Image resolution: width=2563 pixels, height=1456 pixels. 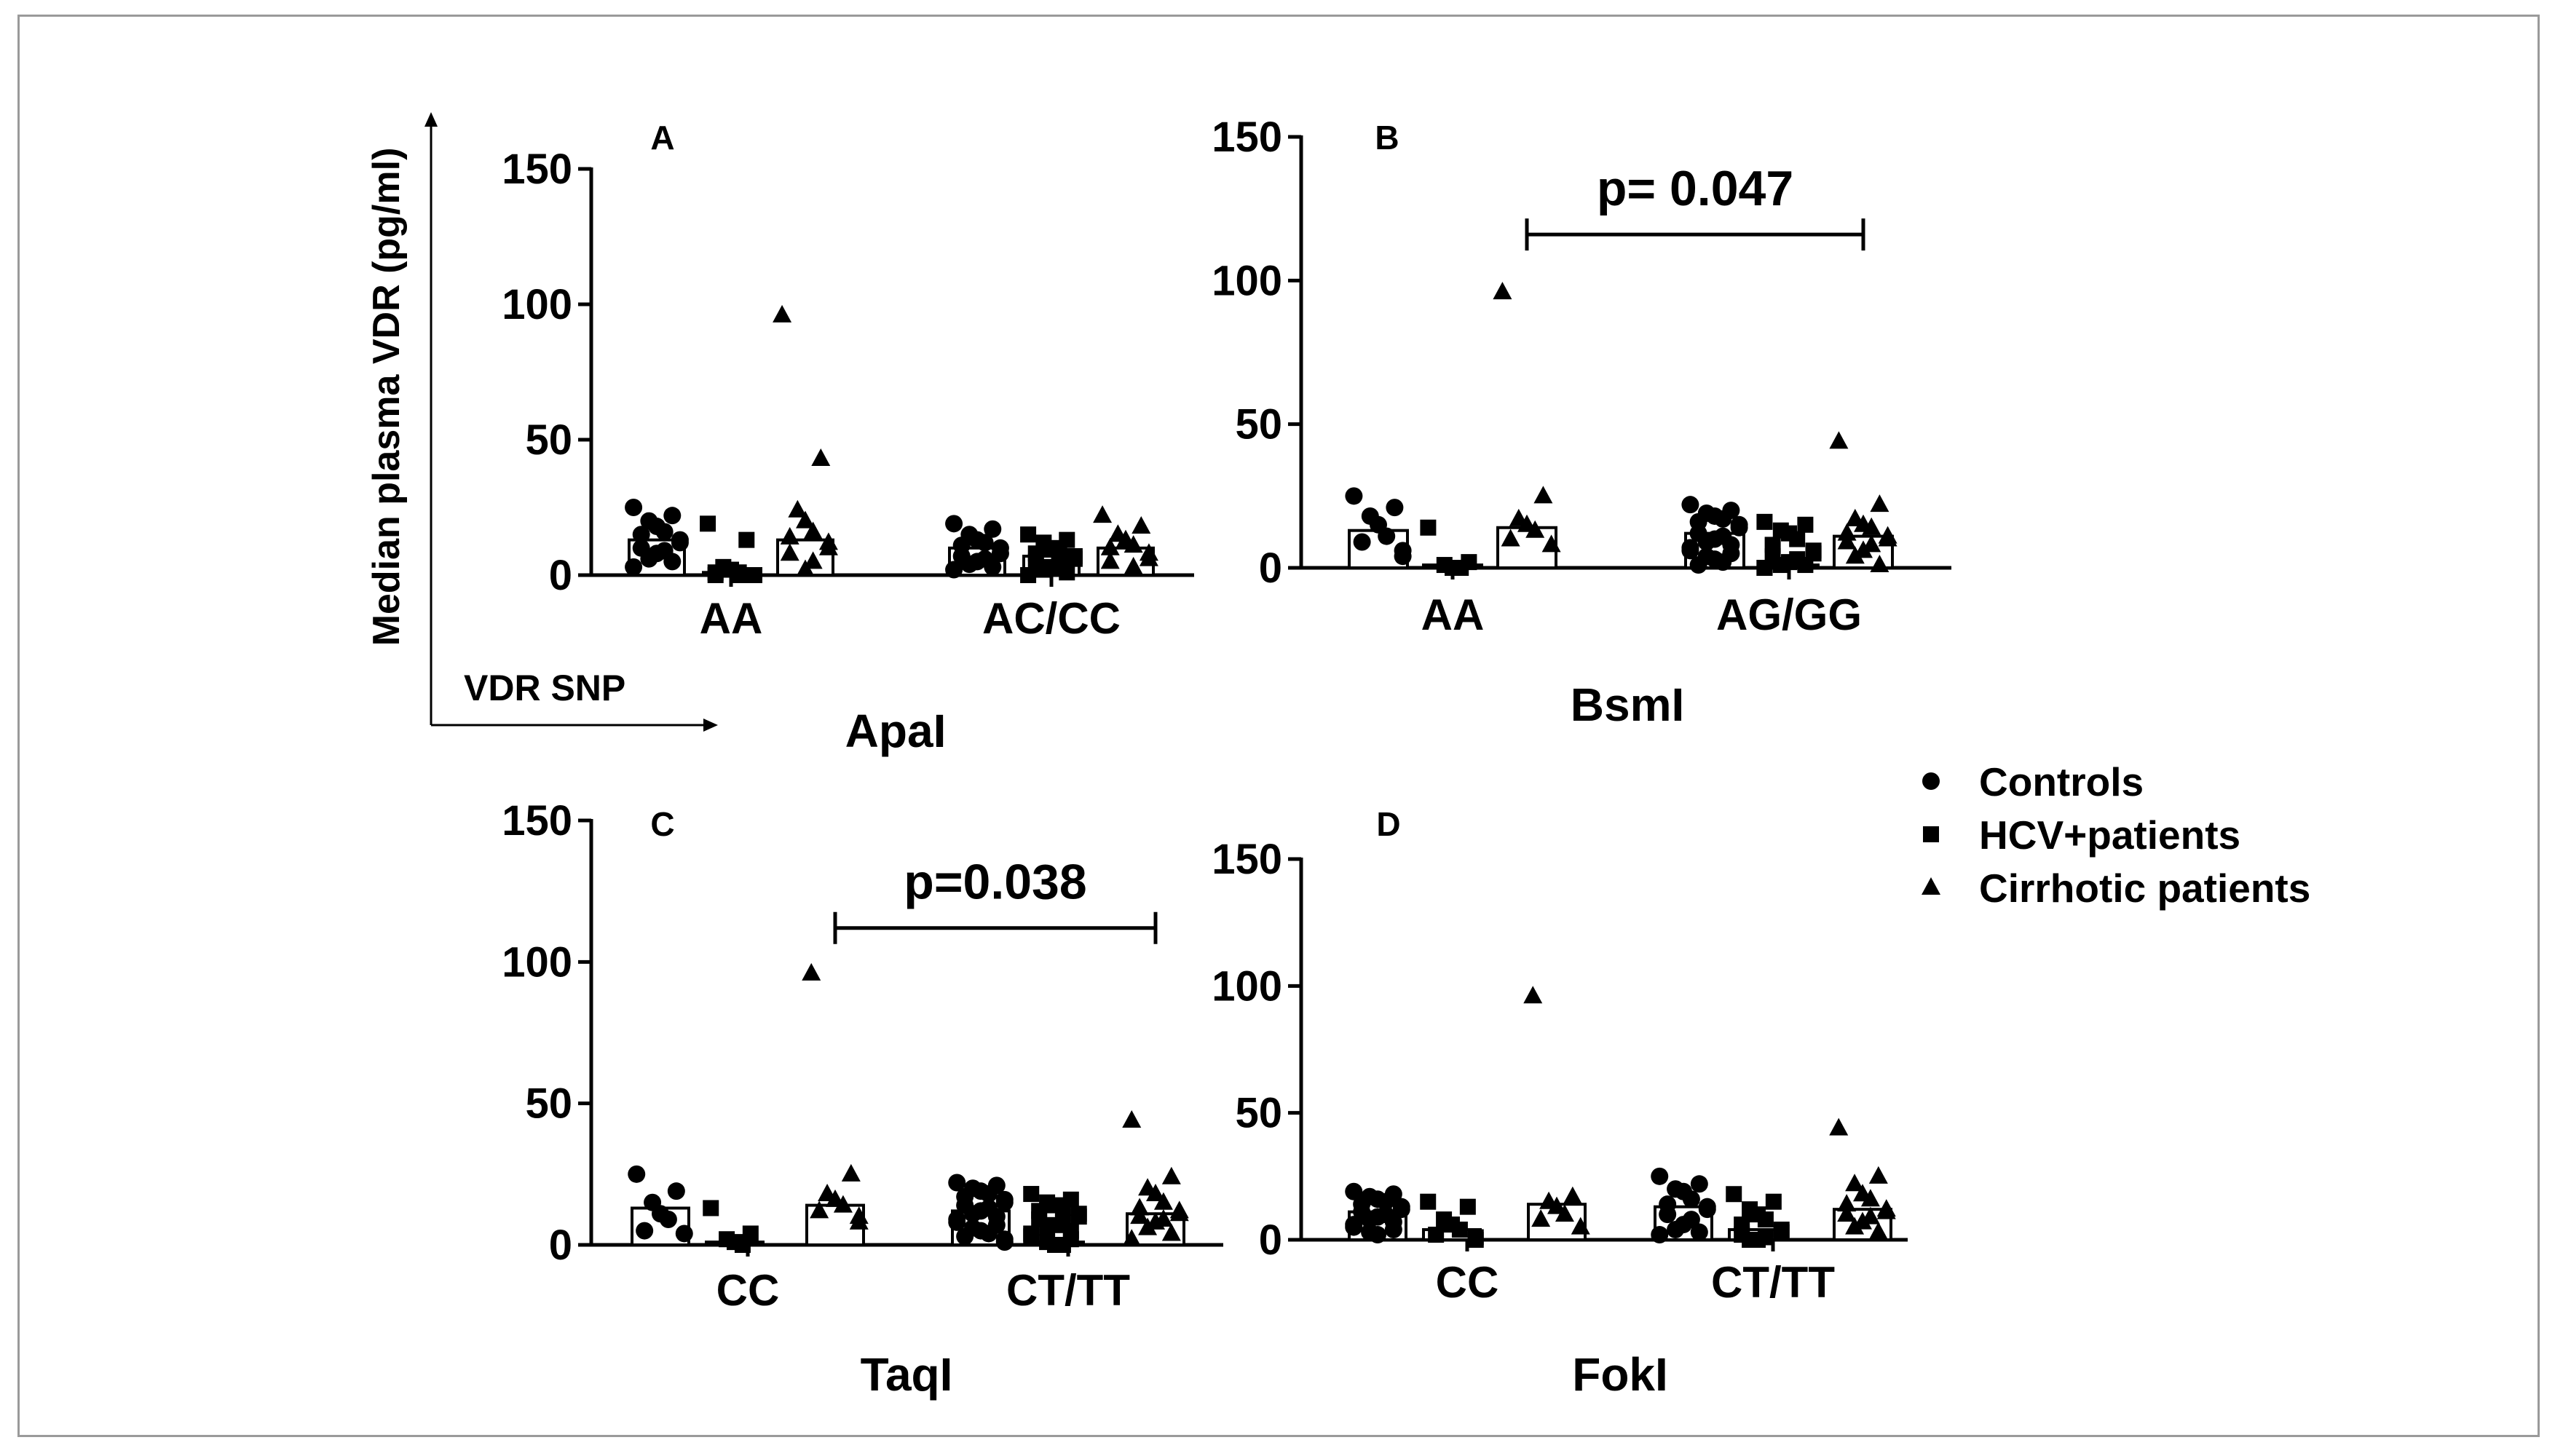 What do you see at coordinates (2061, 781) in the screenshot?
I see `legend-label: Controls` at bounding box center [2061, 781].